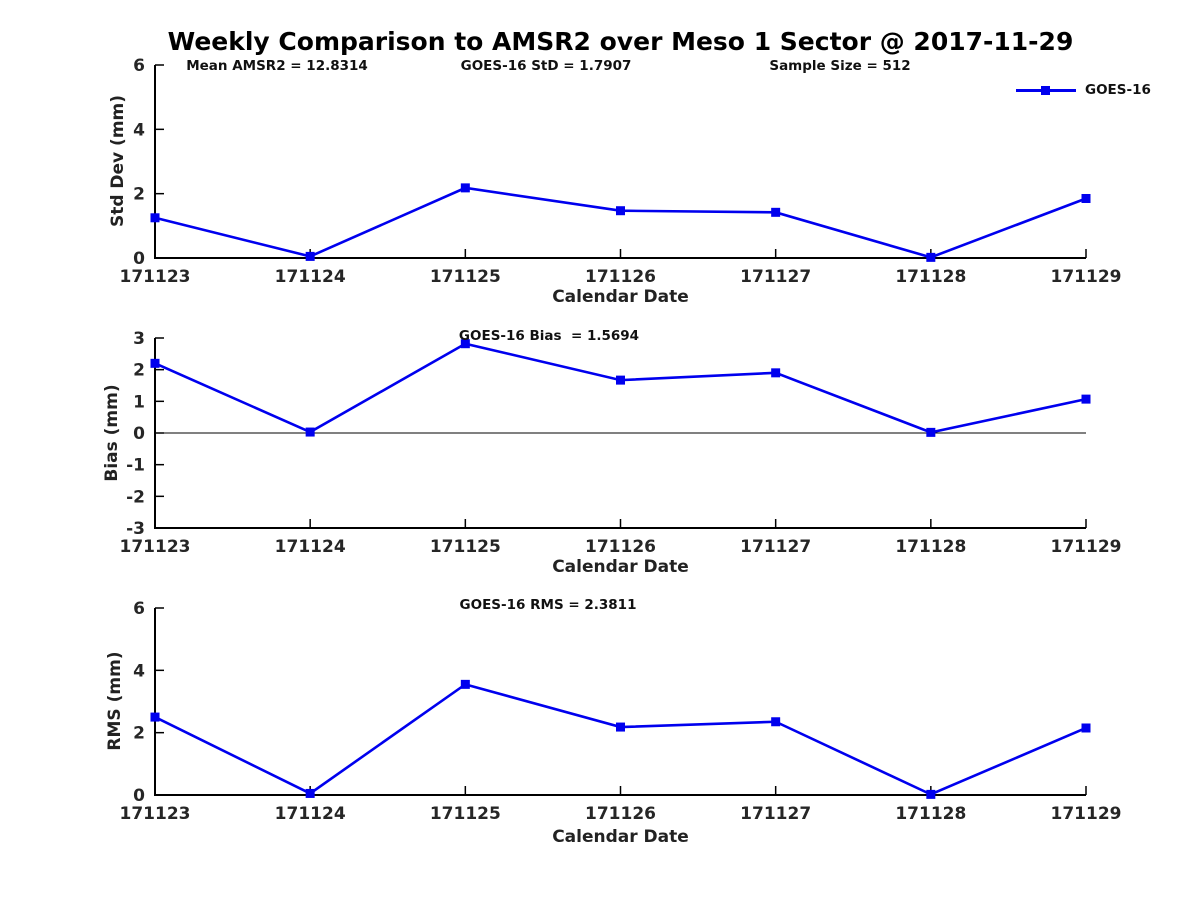 This screenshot has width=1200, height=900. I want to click on legend-square-marker-icon, so click(1045, 90).